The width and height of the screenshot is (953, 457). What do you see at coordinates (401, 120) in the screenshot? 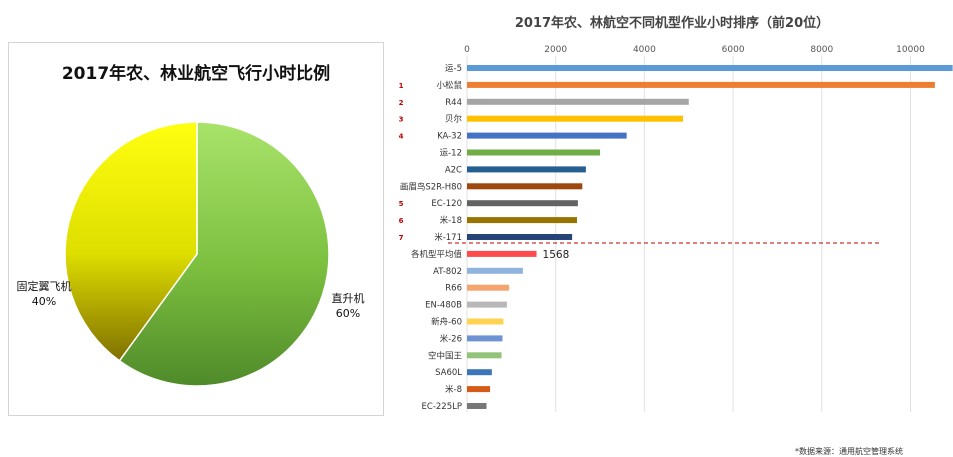
I see `rank-mark: 3` at bounding box center [401, 120].